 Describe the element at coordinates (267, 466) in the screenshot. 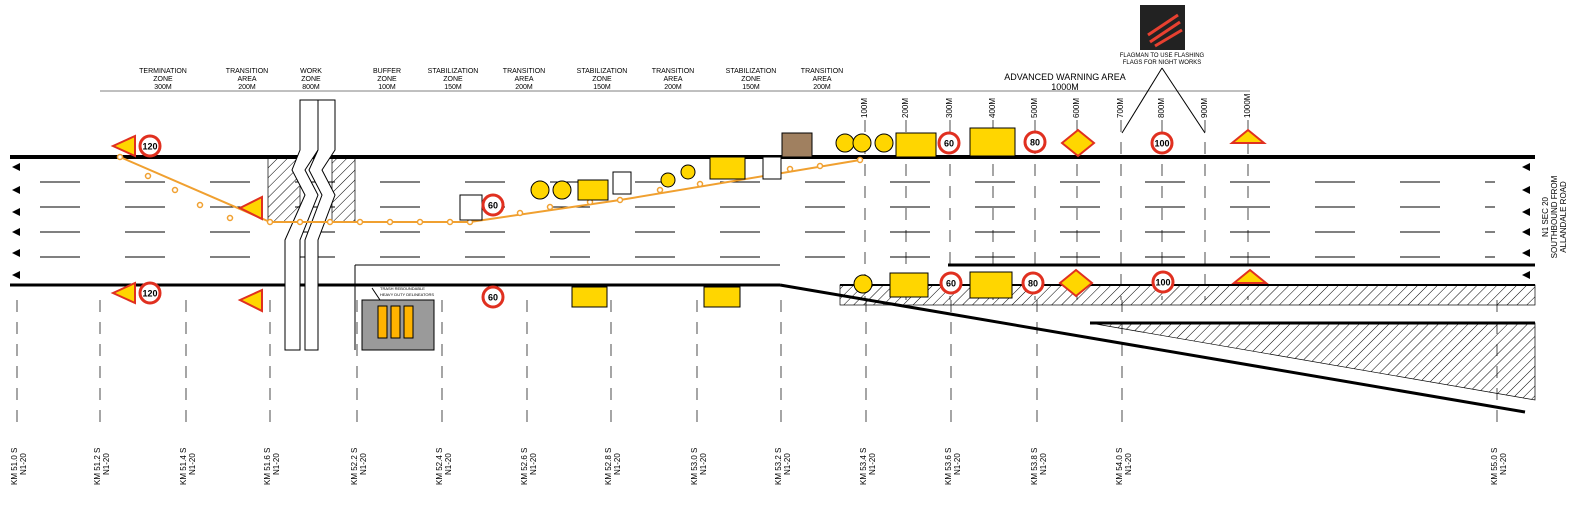

I see `km-label: KM 51.6 S` at that location.